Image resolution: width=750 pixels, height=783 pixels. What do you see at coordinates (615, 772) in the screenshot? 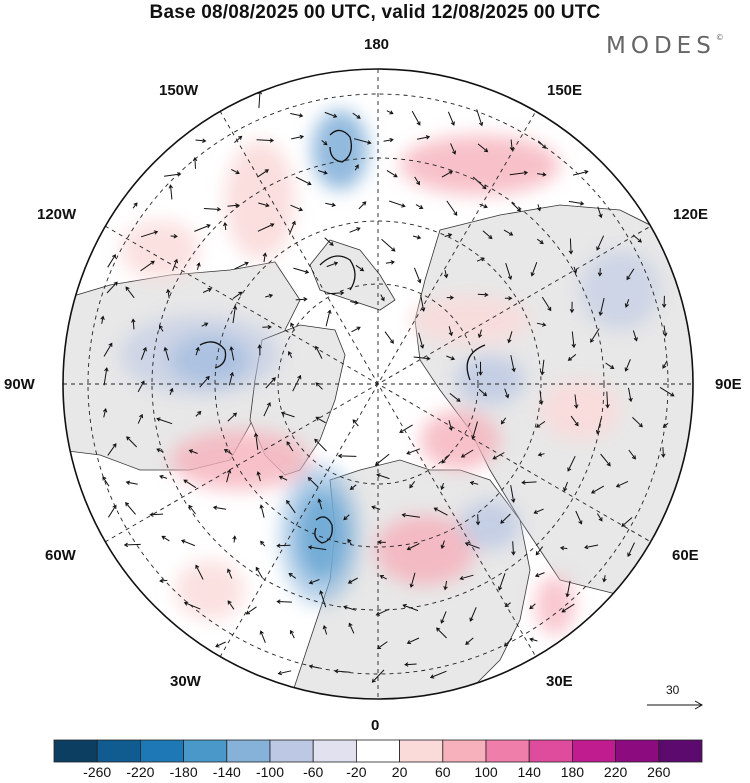
I see `colorbar-tick-label: 220` at bounding box center [615, 772].